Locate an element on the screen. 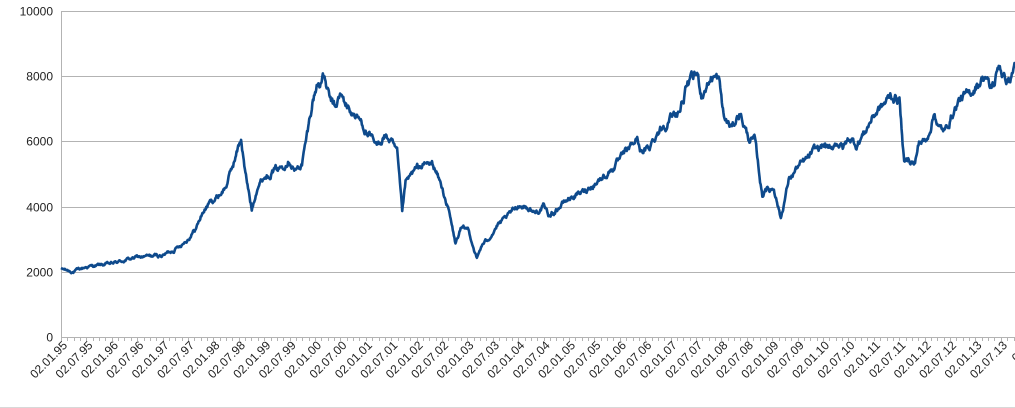 The image size is (1015, 408). y-tick-label: 6000 is located at coordinates (39, 142).